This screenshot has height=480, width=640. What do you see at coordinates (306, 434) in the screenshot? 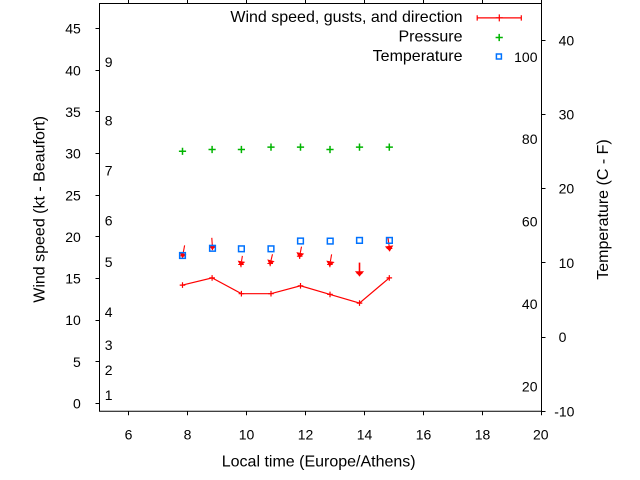
I see `svg-text: 12` at bounding box center [306, 434].